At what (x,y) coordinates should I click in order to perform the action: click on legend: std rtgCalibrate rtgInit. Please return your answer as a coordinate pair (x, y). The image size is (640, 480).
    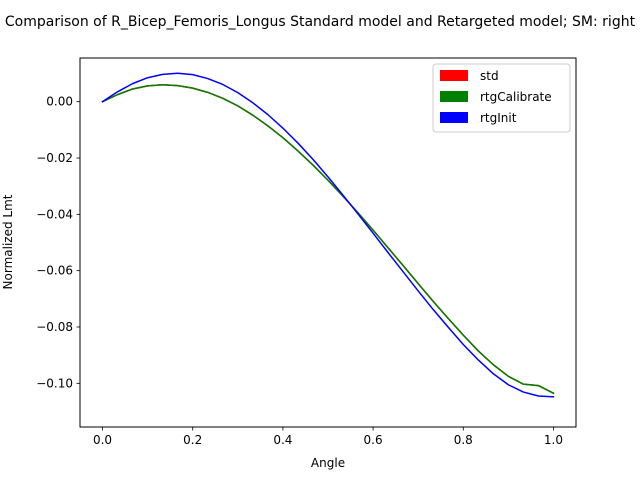
    Looking at the image, I should click on (501, 98).